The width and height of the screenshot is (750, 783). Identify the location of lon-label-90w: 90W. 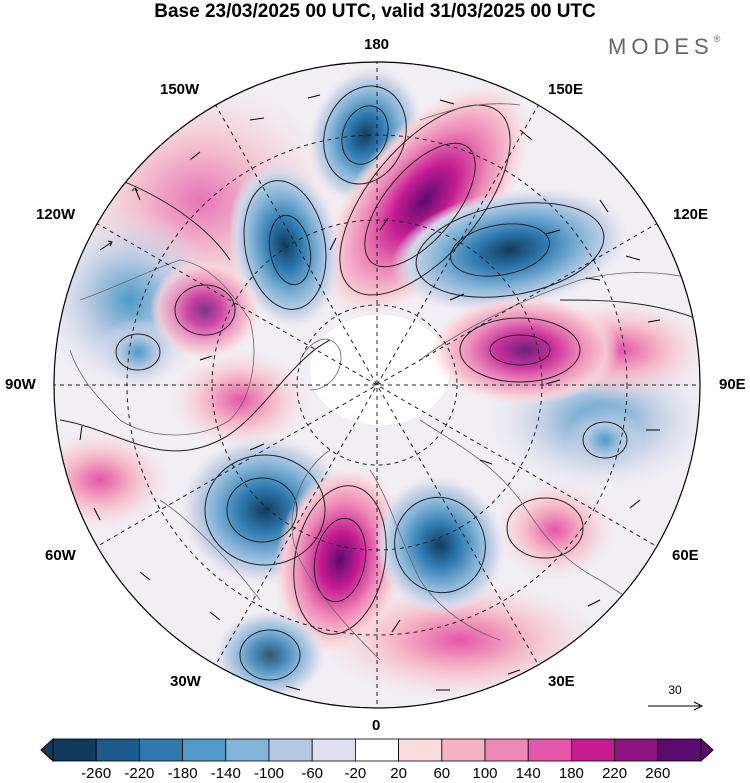
(20, 384).